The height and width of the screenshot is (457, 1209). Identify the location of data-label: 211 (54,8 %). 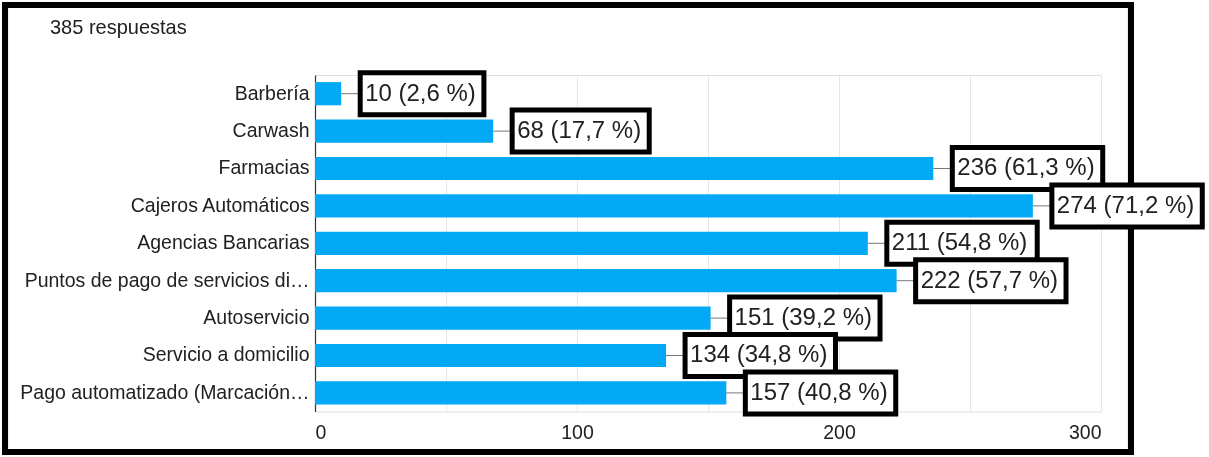
(959, 242).